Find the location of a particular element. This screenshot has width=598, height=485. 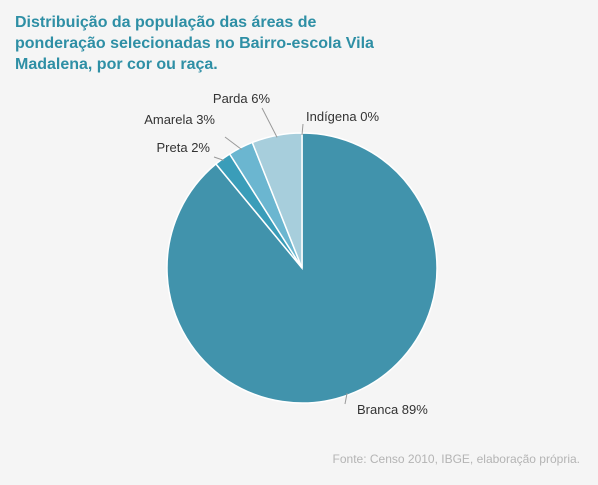

leader-line-amarela is located at coordinates (233, 143).